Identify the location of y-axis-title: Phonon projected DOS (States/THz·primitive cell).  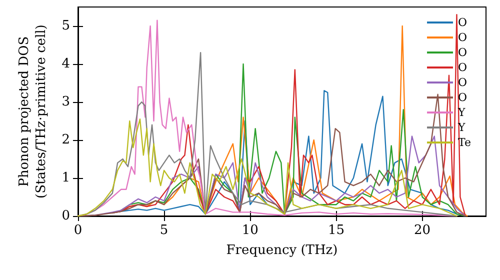
(33, 111).